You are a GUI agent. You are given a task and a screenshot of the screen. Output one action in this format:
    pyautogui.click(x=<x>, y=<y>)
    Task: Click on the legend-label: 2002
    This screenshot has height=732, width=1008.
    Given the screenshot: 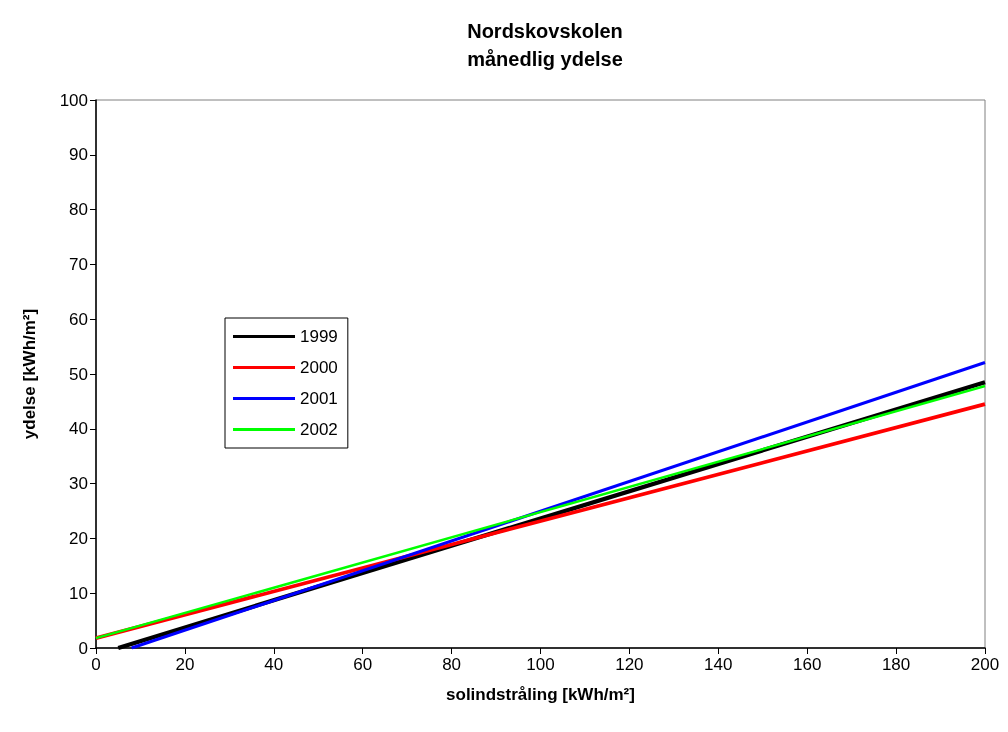 What is the action you would take?
    pyautogui.click(x=319, y=429)
    